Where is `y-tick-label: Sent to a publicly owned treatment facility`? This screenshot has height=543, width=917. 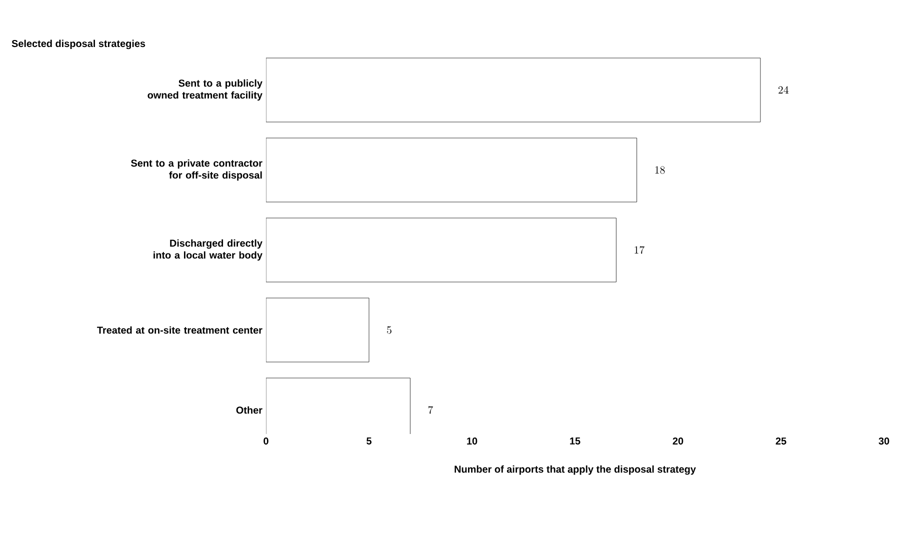 y-tick-label: Sent to a publicly owned treatment facility is located at coordinates (205, 90).